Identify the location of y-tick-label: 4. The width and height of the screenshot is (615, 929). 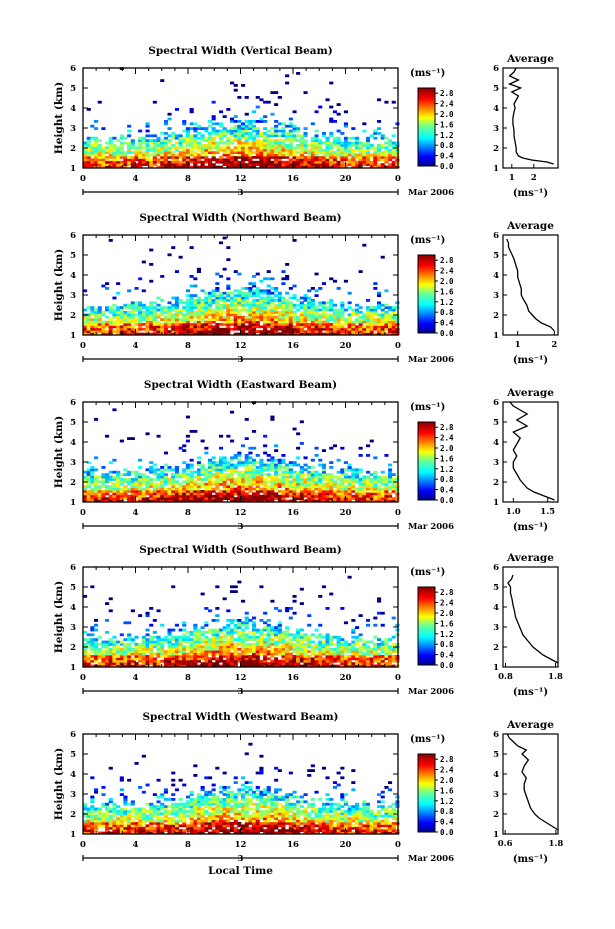
(73, 276).